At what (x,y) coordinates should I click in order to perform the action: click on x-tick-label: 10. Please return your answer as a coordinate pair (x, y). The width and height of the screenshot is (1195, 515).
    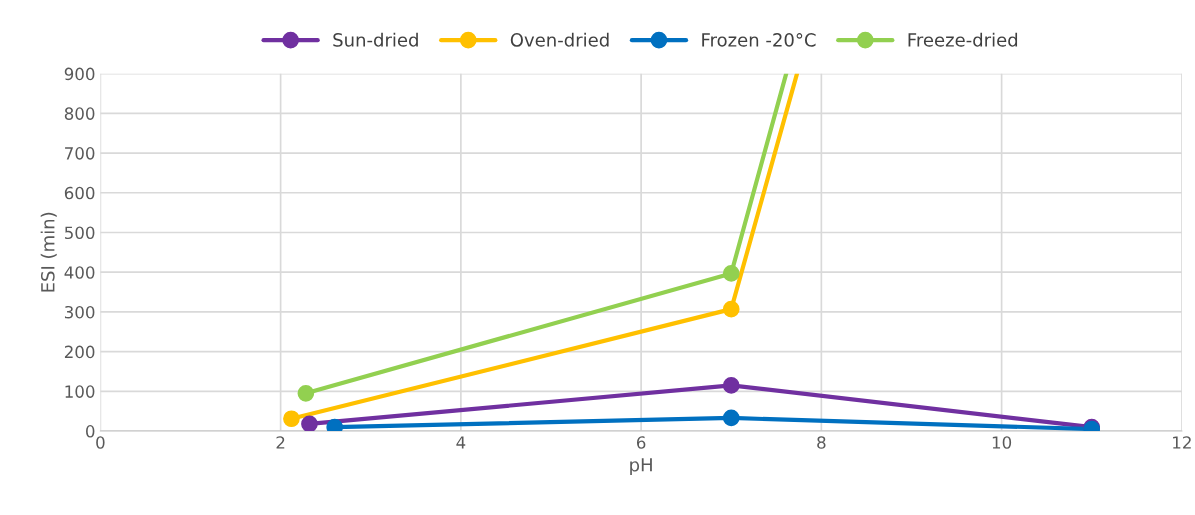
    Looking at the image, I should click on (1002, 442).